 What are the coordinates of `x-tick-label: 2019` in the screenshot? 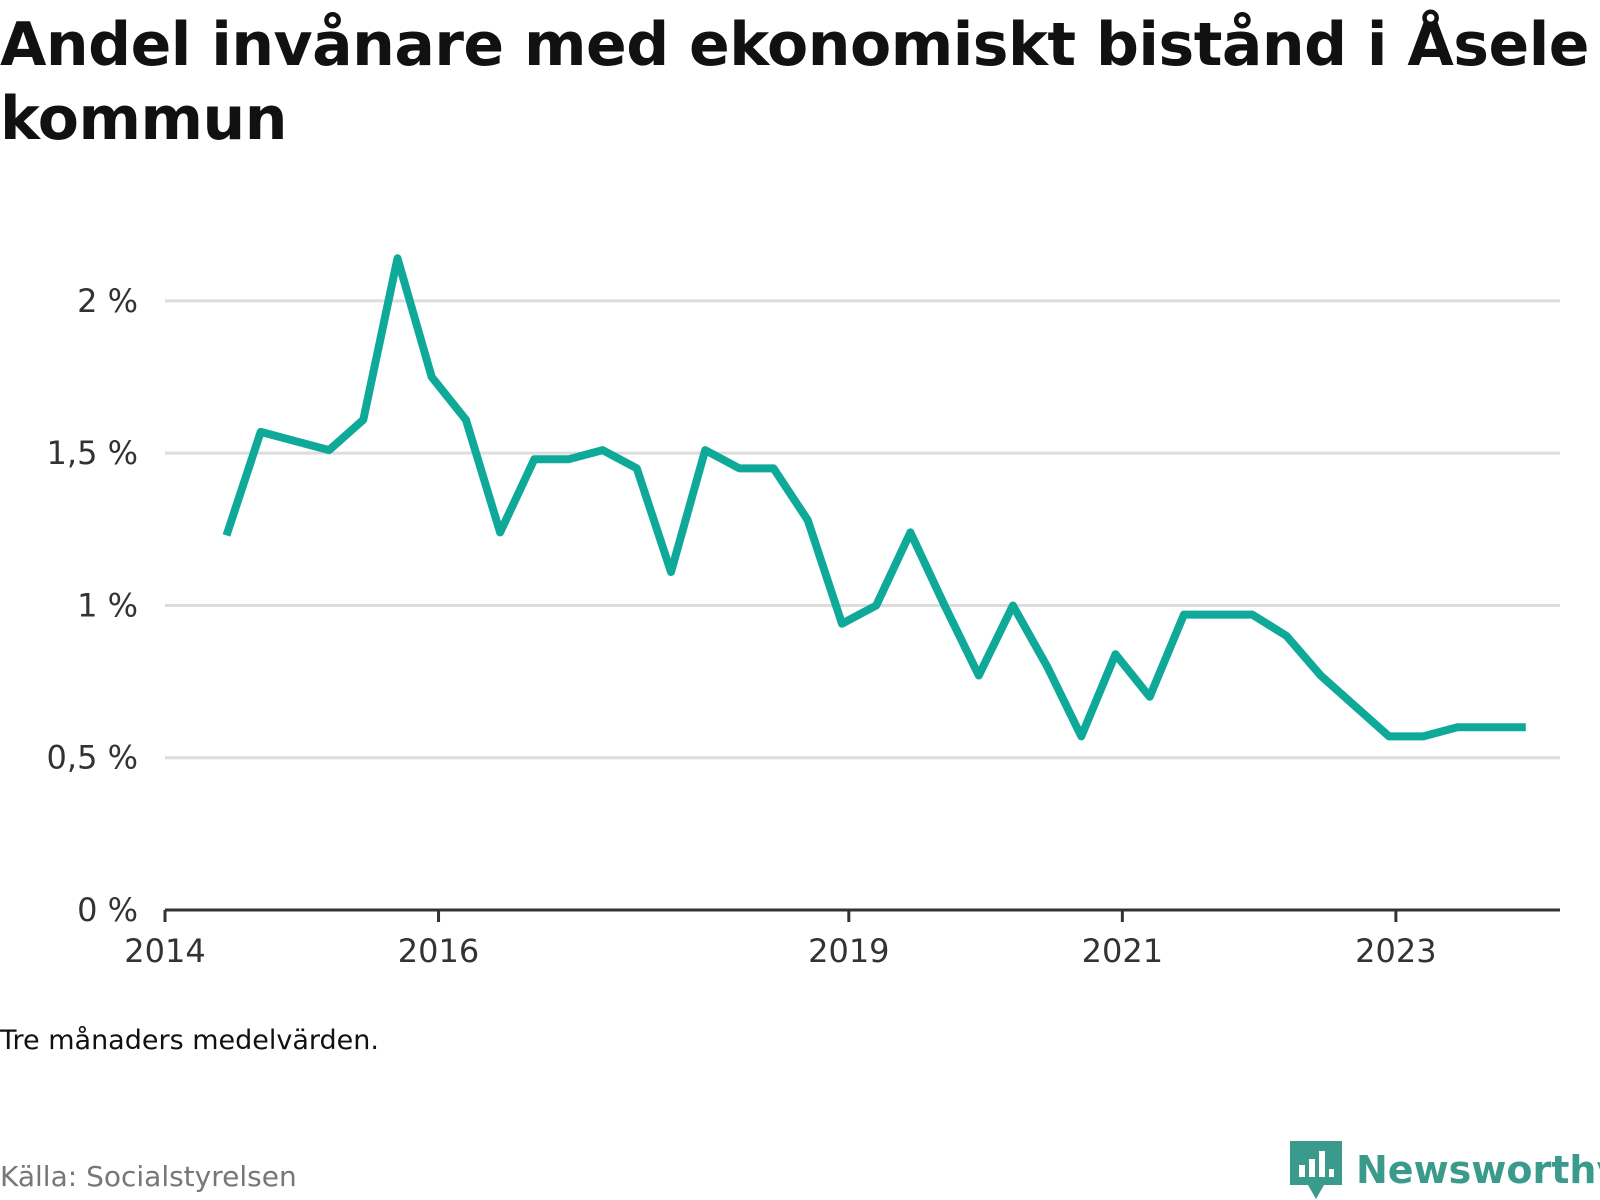 It's located at (848, 951).